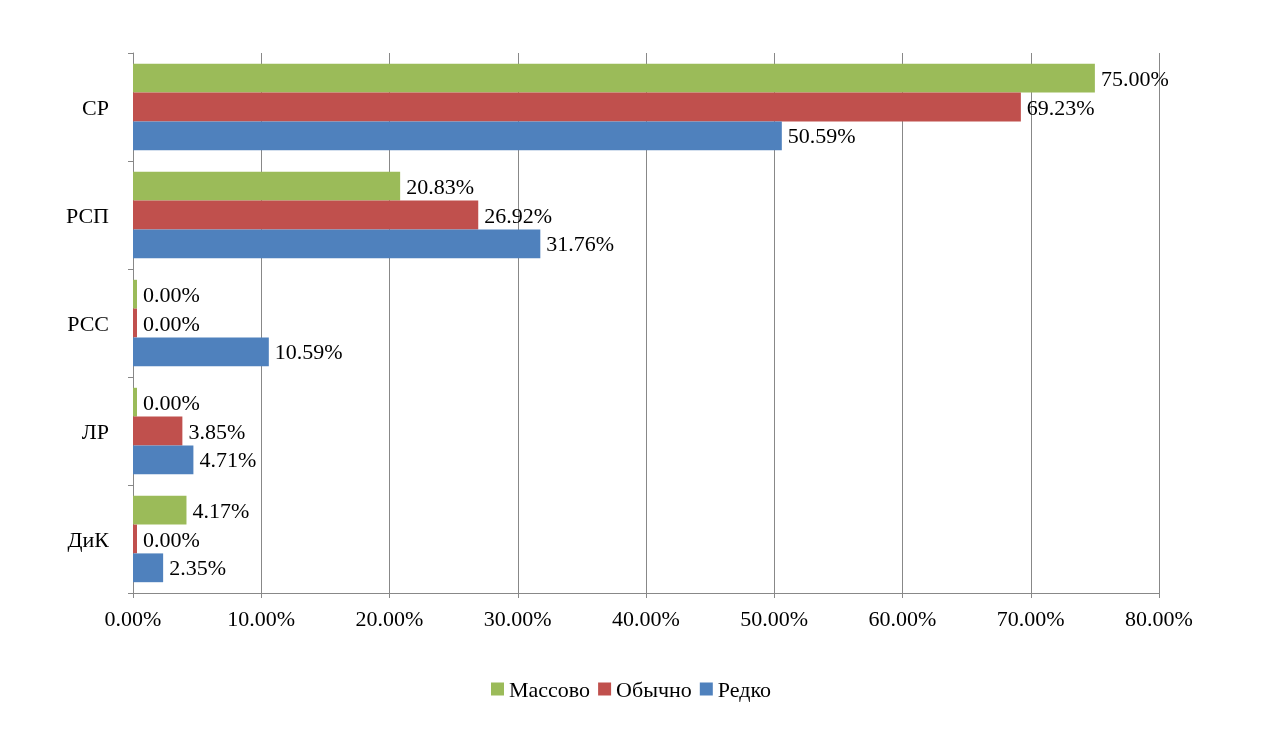  What do you see at coordinates (440, 186) in the screenshot?
I see `data-label: 20.83%` at bounding box center [440, 186].